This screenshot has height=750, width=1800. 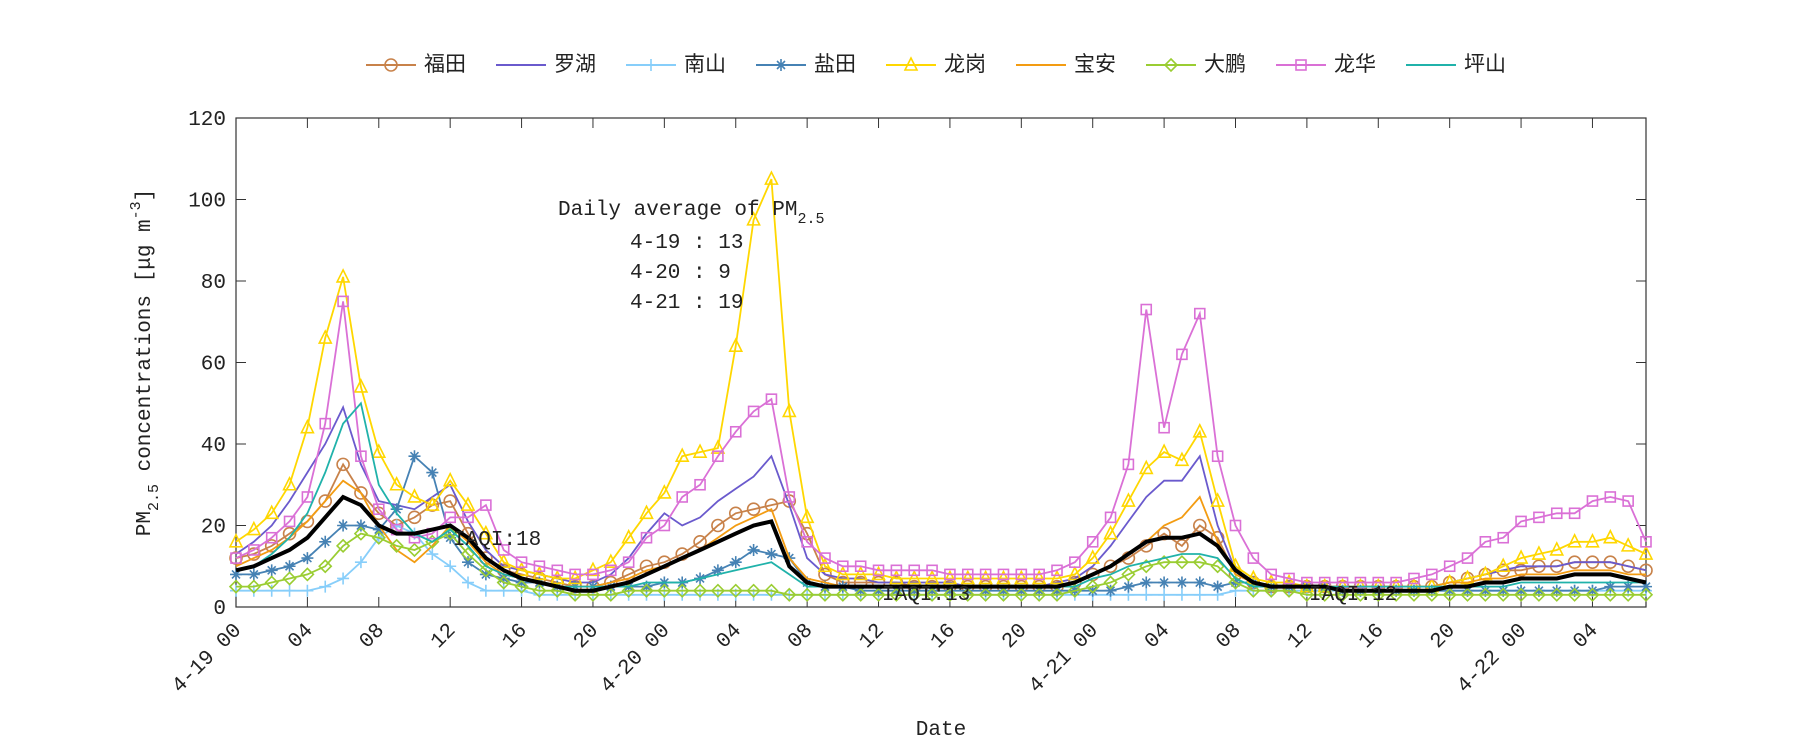 I want to click on y-tick-label: 0, so click(x=219, y=609).